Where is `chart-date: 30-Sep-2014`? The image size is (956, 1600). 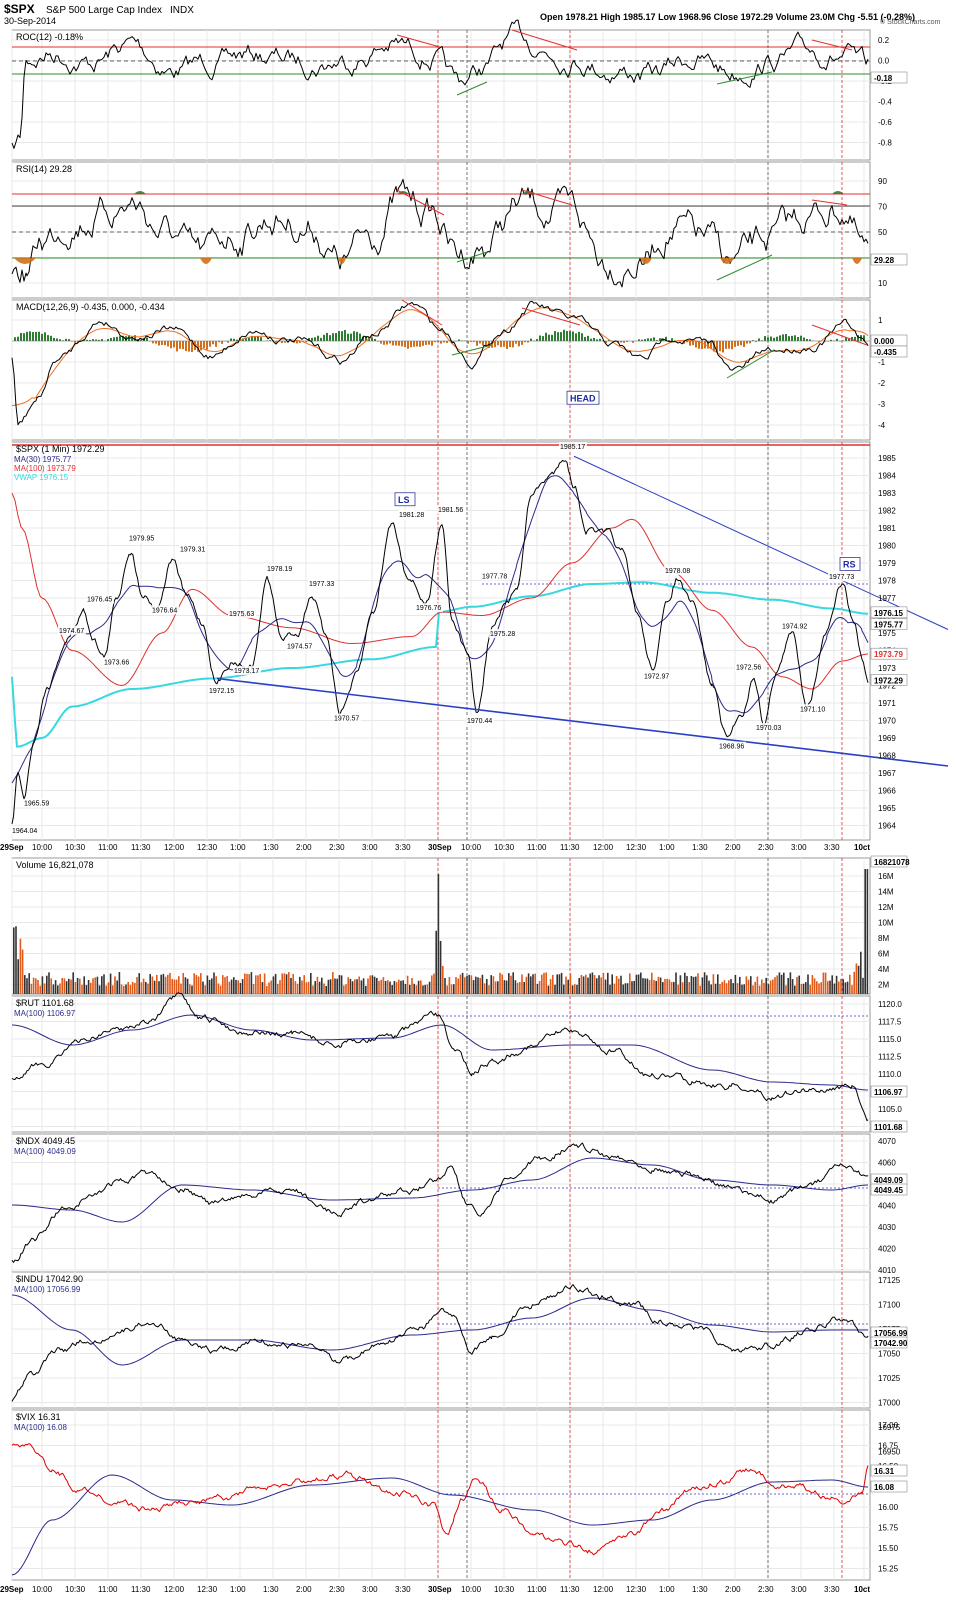 chart-date: 30-Sep-2014 is located at coordinates (30, 21).